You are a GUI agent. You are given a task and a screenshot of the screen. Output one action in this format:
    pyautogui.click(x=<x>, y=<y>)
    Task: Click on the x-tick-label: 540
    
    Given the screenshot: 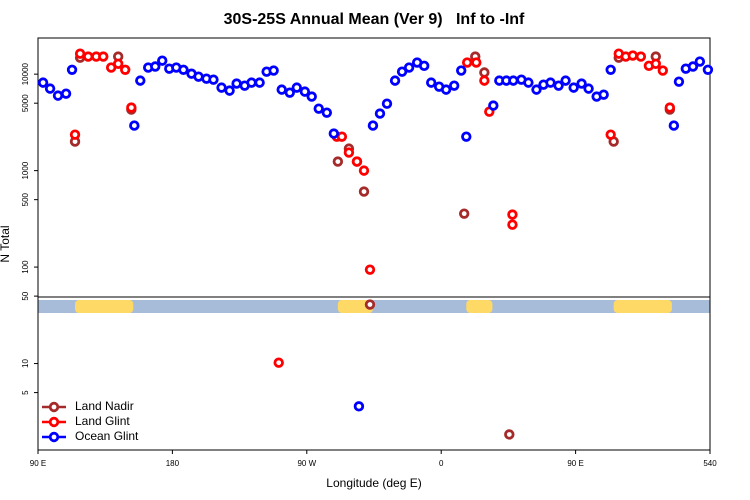 What is the action you would take?
    pyautogui.click(x=710, y=463)
    